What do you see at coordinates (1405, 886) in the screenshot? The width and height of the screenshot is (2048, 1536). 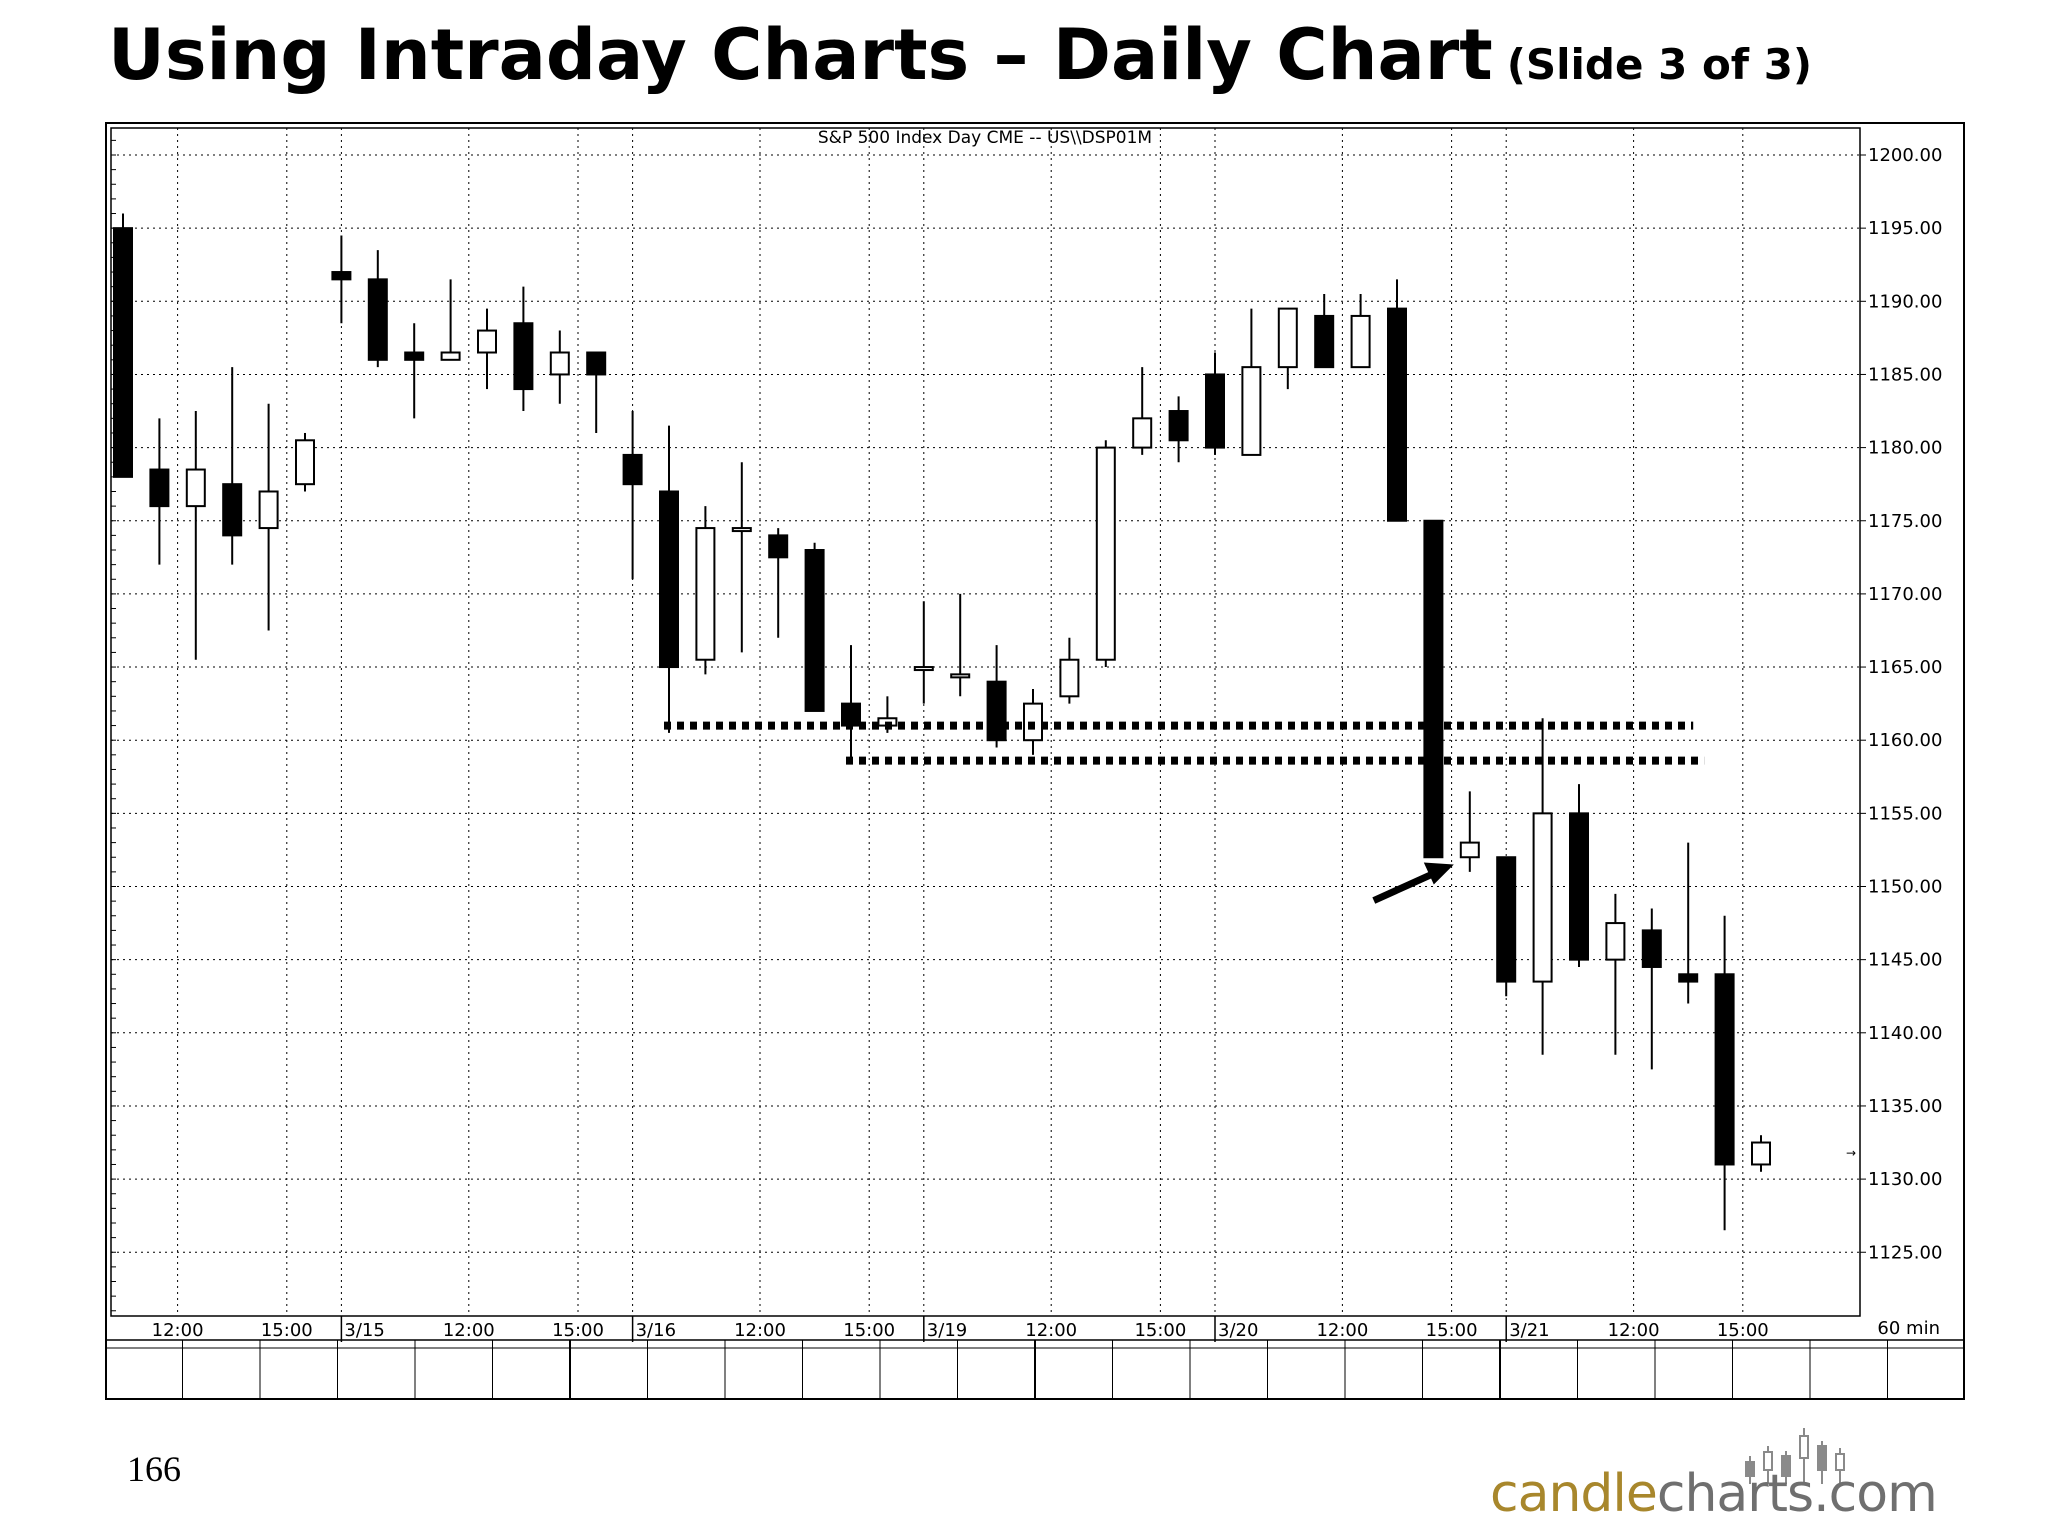 I see `arrow-shaft` at bounding box center [1405, 886].